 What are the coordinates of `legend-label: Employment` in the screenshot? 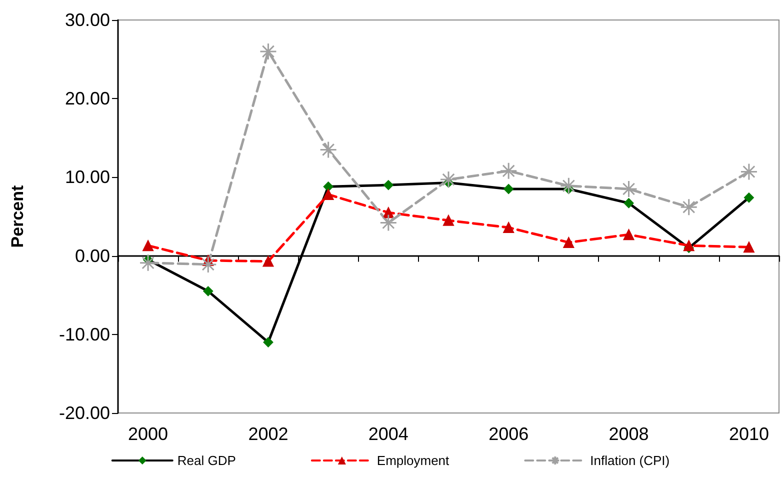 It's located at (413, 460).